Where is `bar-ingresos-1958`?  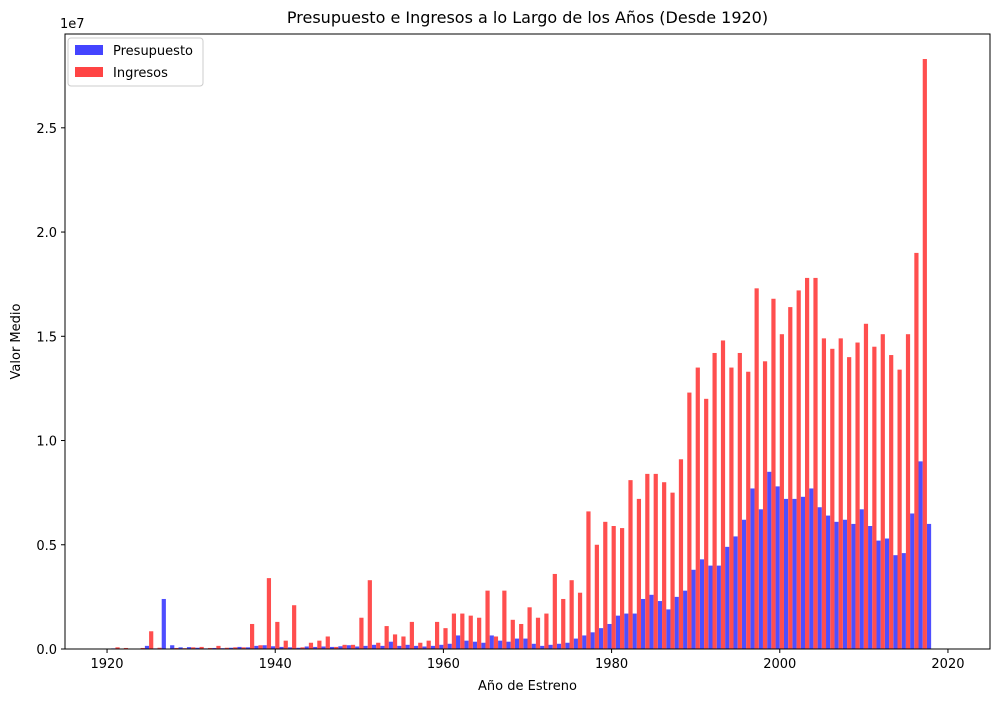
bar-ingresos-1958 is located at coordinates (428, 644).